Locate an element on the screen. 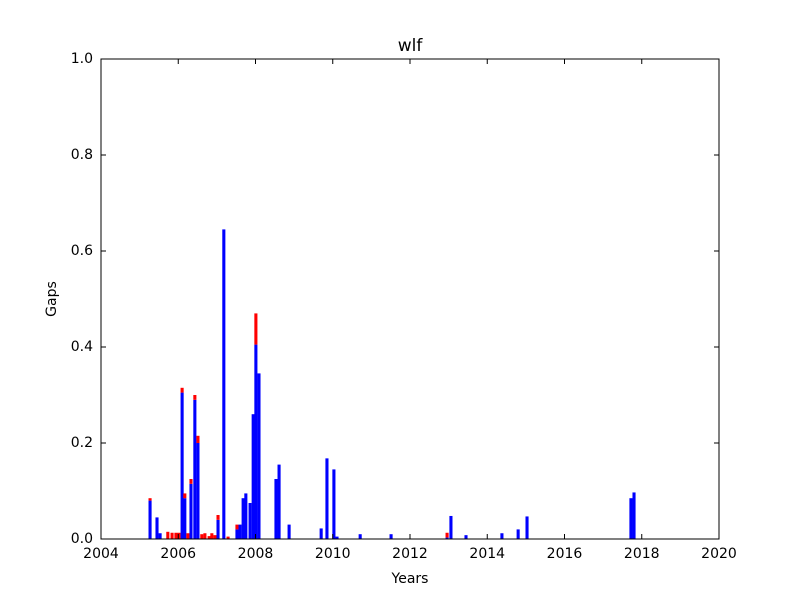 This screenshot has width=800, height=600. x-tick-label: 2006 is located at coordinates (178, 554).